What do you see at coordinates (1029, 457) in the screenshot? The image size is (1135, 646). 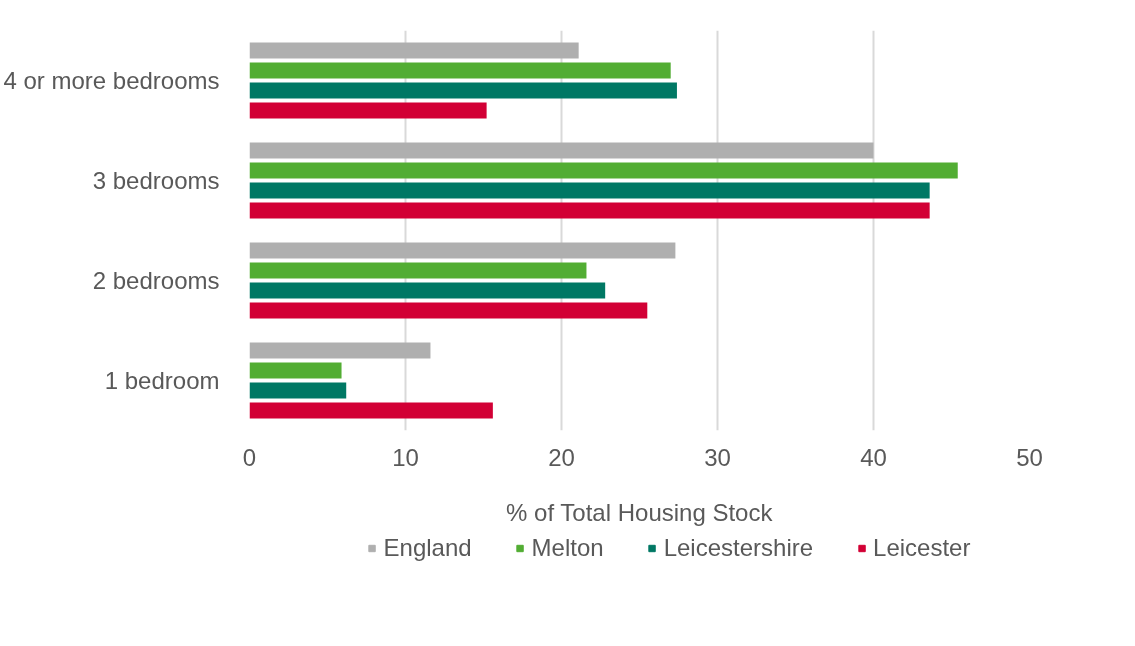 I see `x-tick-label: 50` at bounding box center [1029, 457].